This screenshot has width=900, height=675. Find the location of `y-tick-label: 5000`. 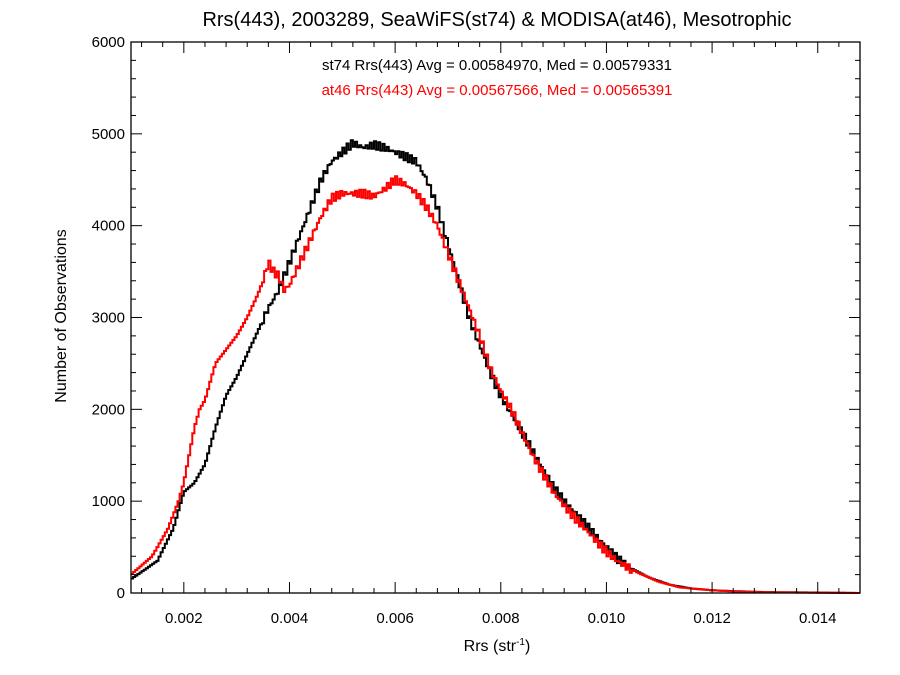

y-tick-label: 5000 is located at coordinates (108, 134).